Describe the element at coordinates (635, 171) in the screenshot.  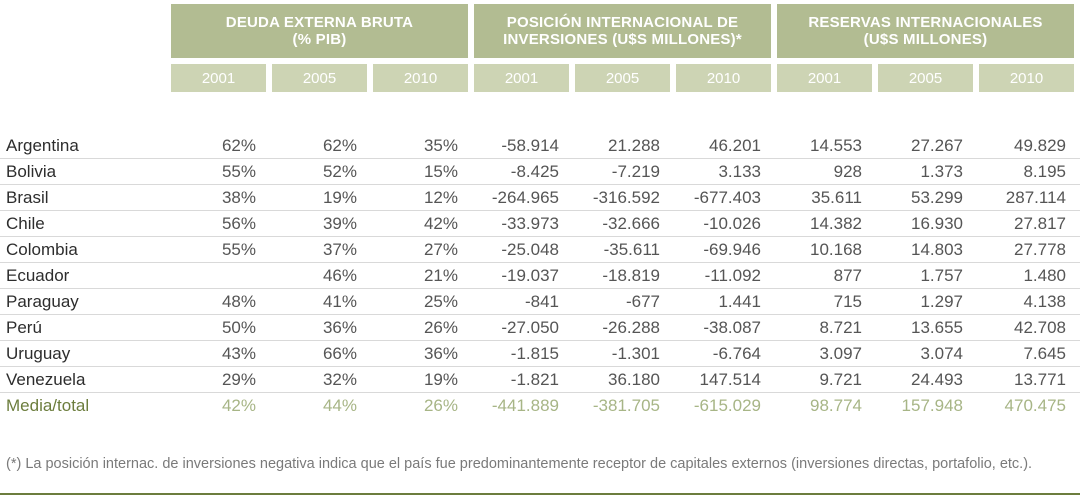
I see `value-cell: -7.219` at that location.